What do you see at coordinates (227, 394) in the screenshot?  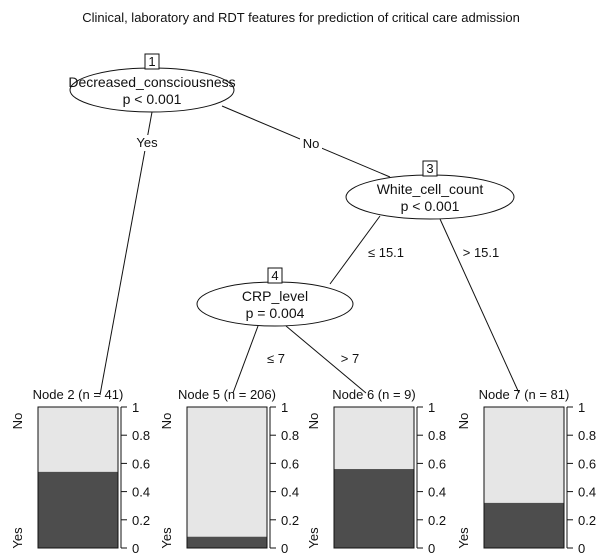 I see `terminal-label-5: Node 5 (n = 206)` at bounding box center [227, 394].